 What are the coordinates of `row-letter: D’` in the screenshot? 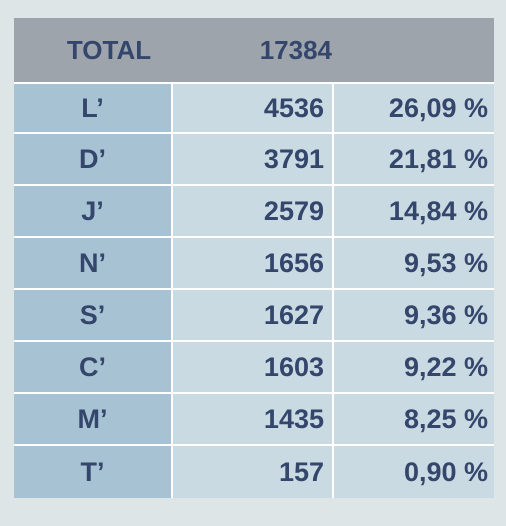 It's located at (93, 159).